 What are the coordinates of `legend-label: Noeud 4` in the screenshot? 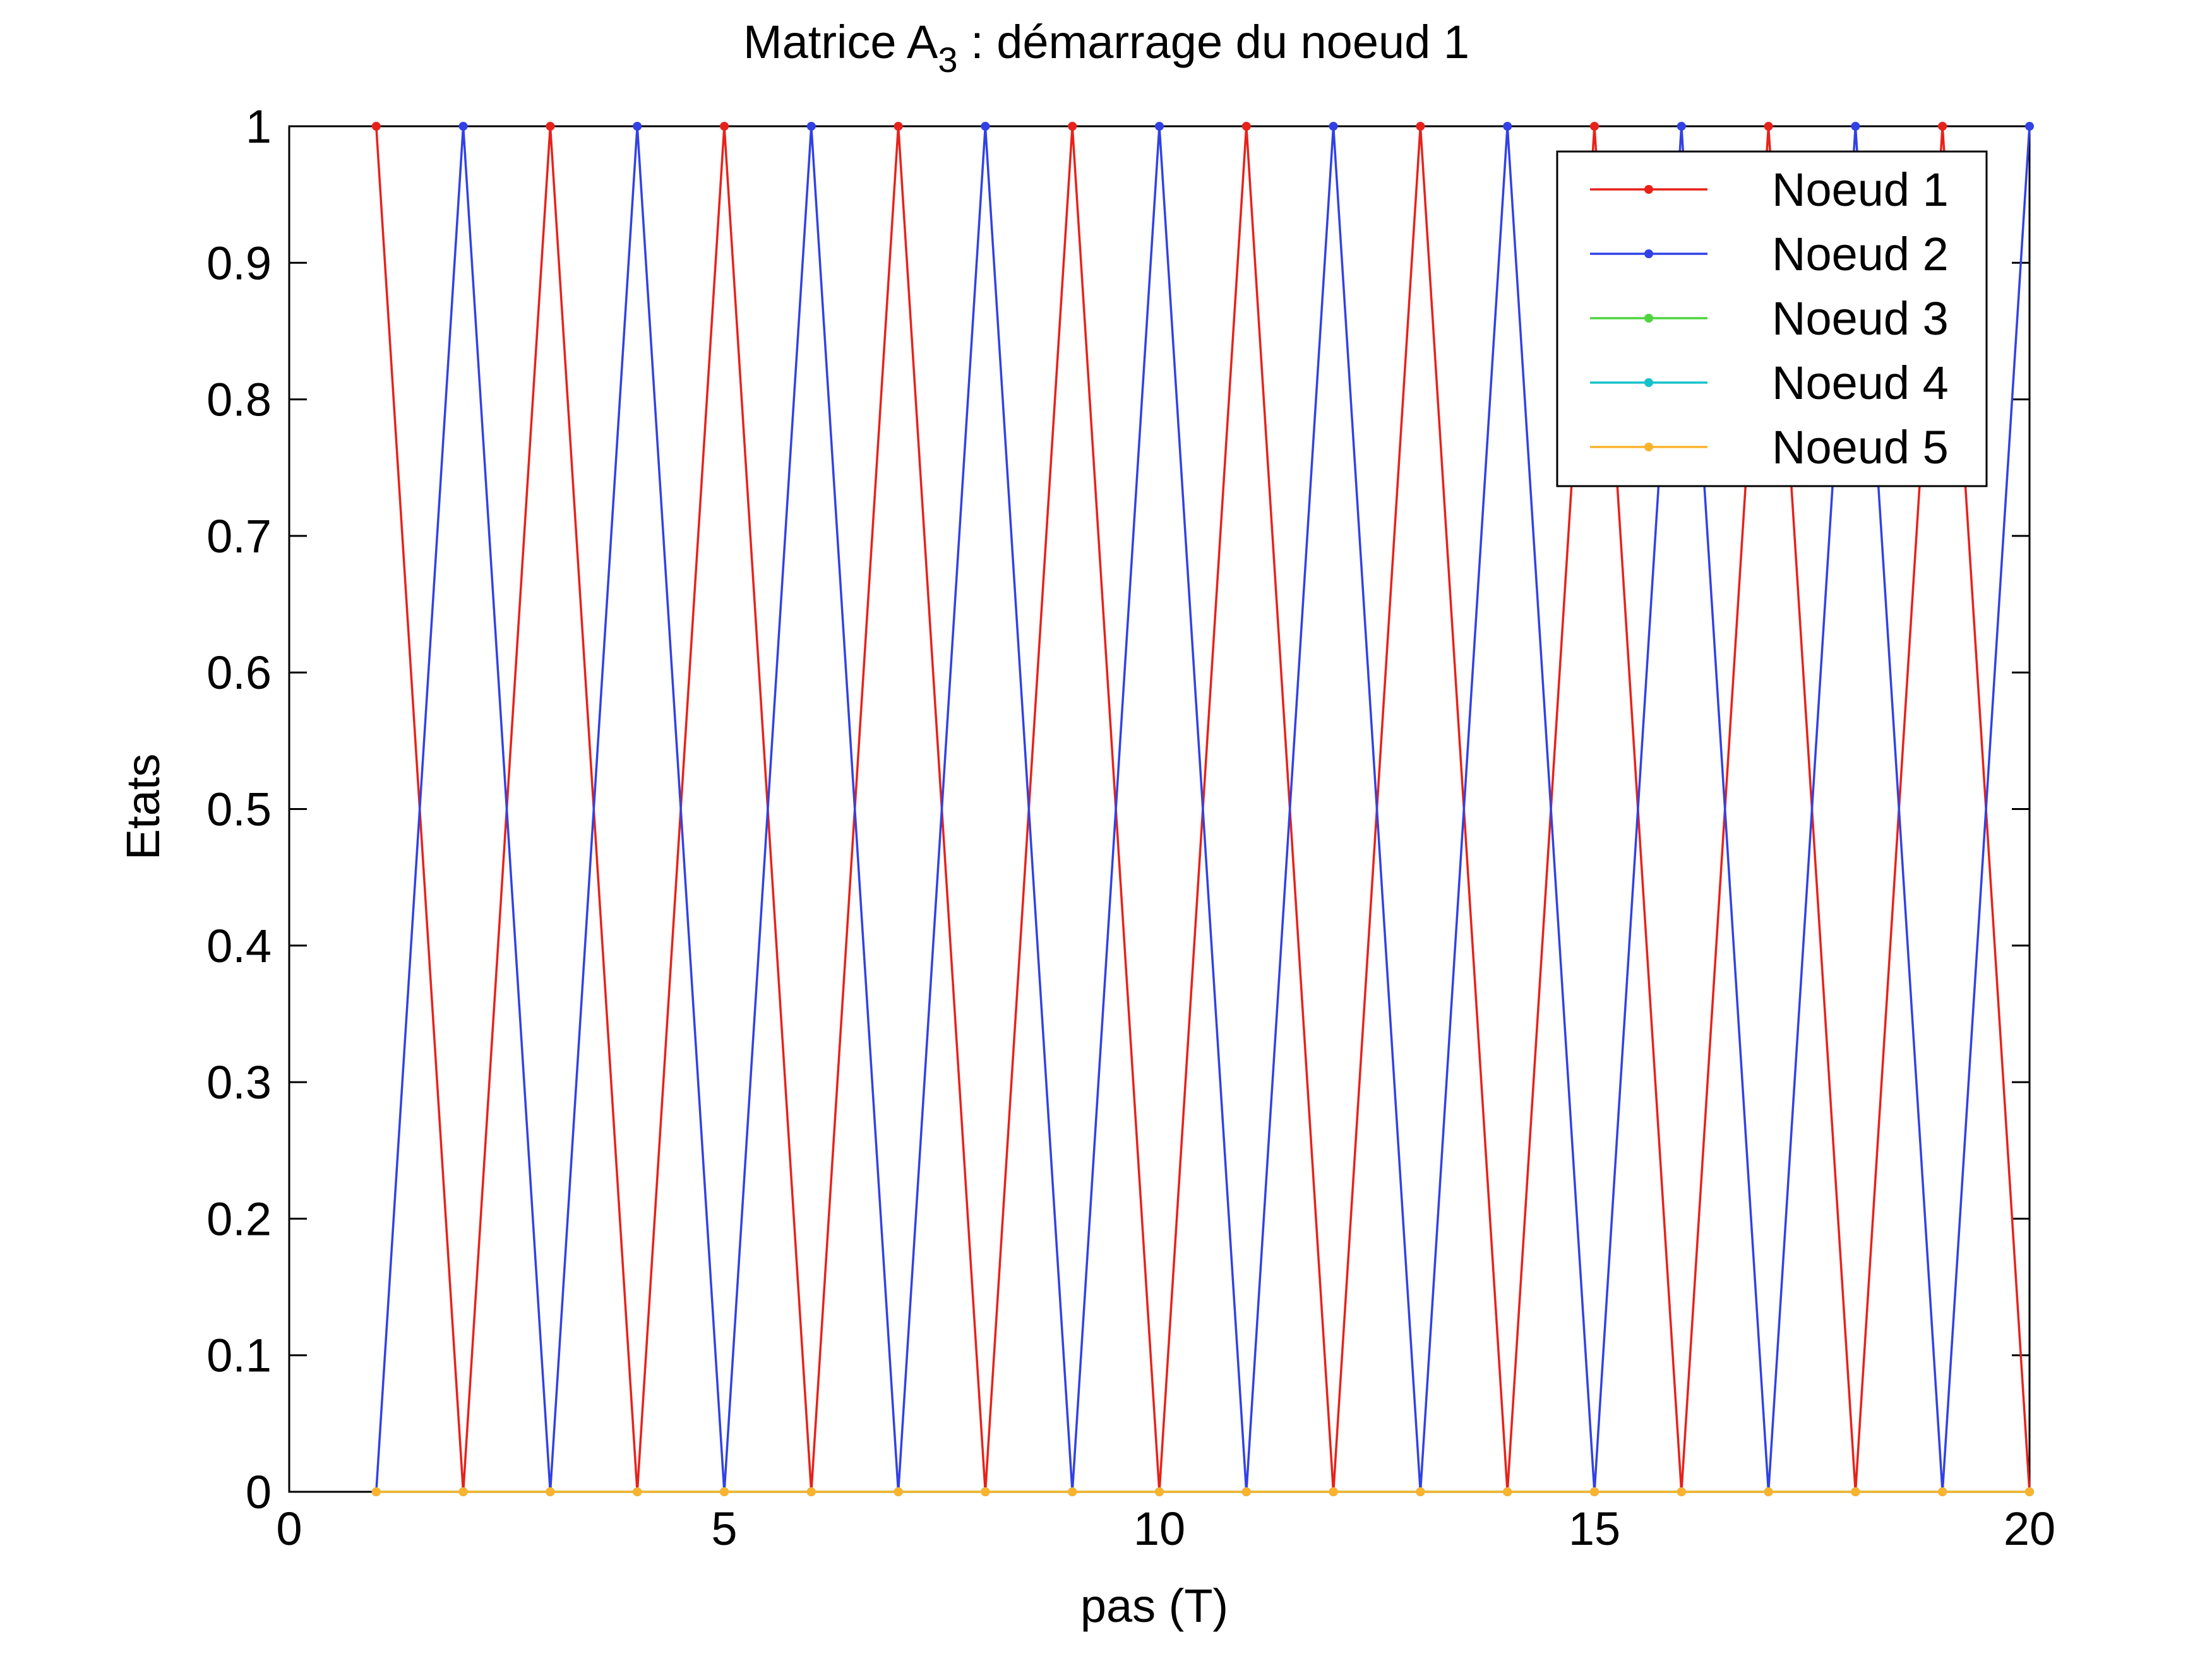 It's located at (1860, 383).